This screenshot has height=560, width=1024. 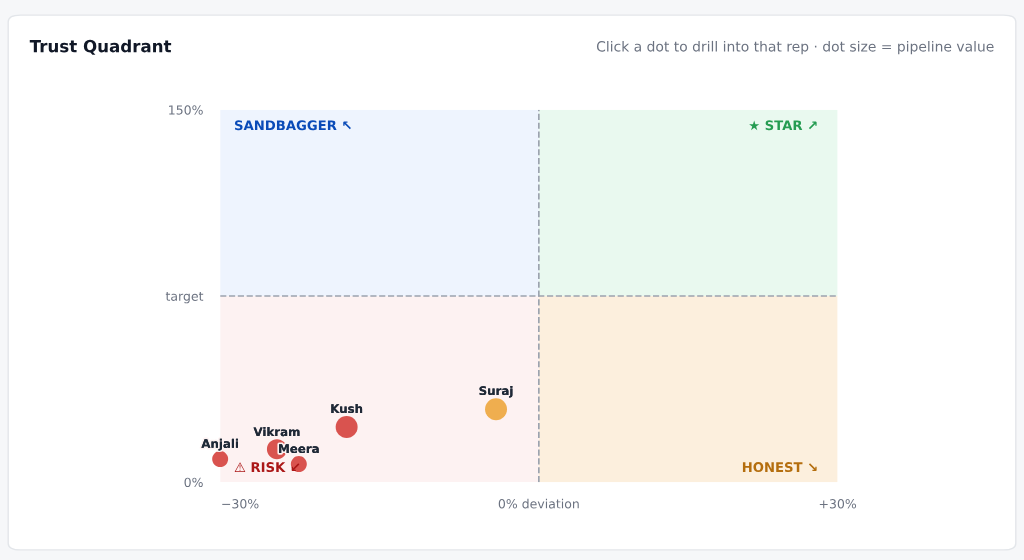 What do you see at coordinates (293, 125) in the screenshot?
I see `band-label: SANDBAGGER ↖` at bounding box center [293, 125].